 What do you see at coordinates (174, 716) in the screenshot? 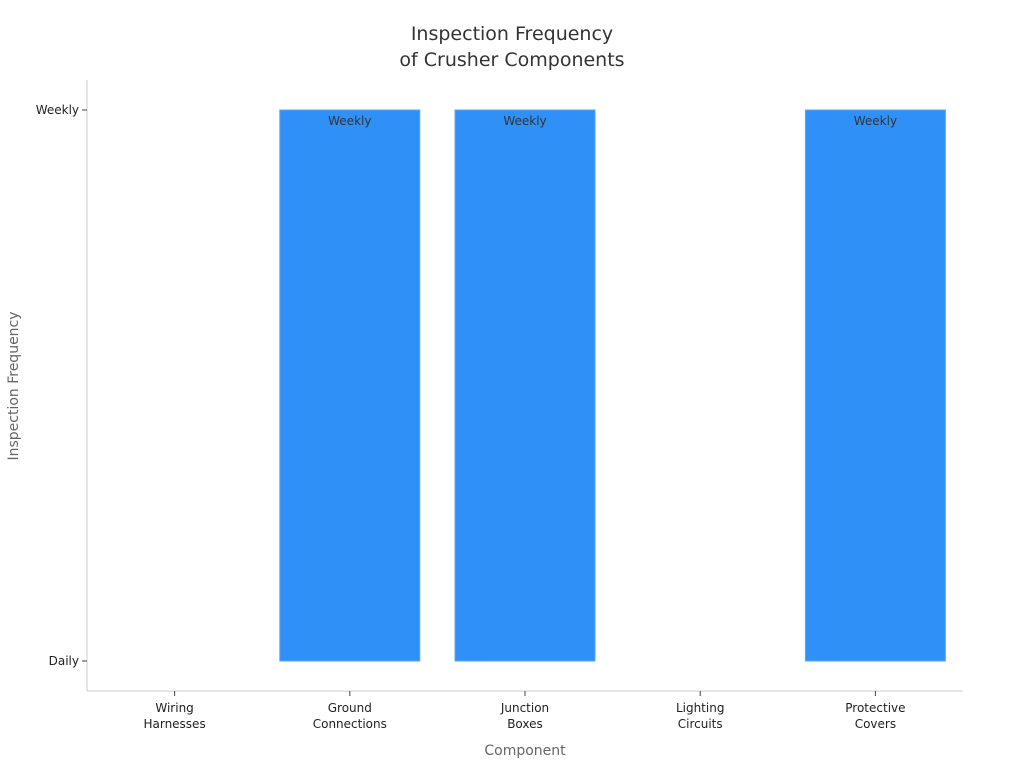
I see `x-tick-label: Wiring Harnesses` at bounding box center [174, 716].